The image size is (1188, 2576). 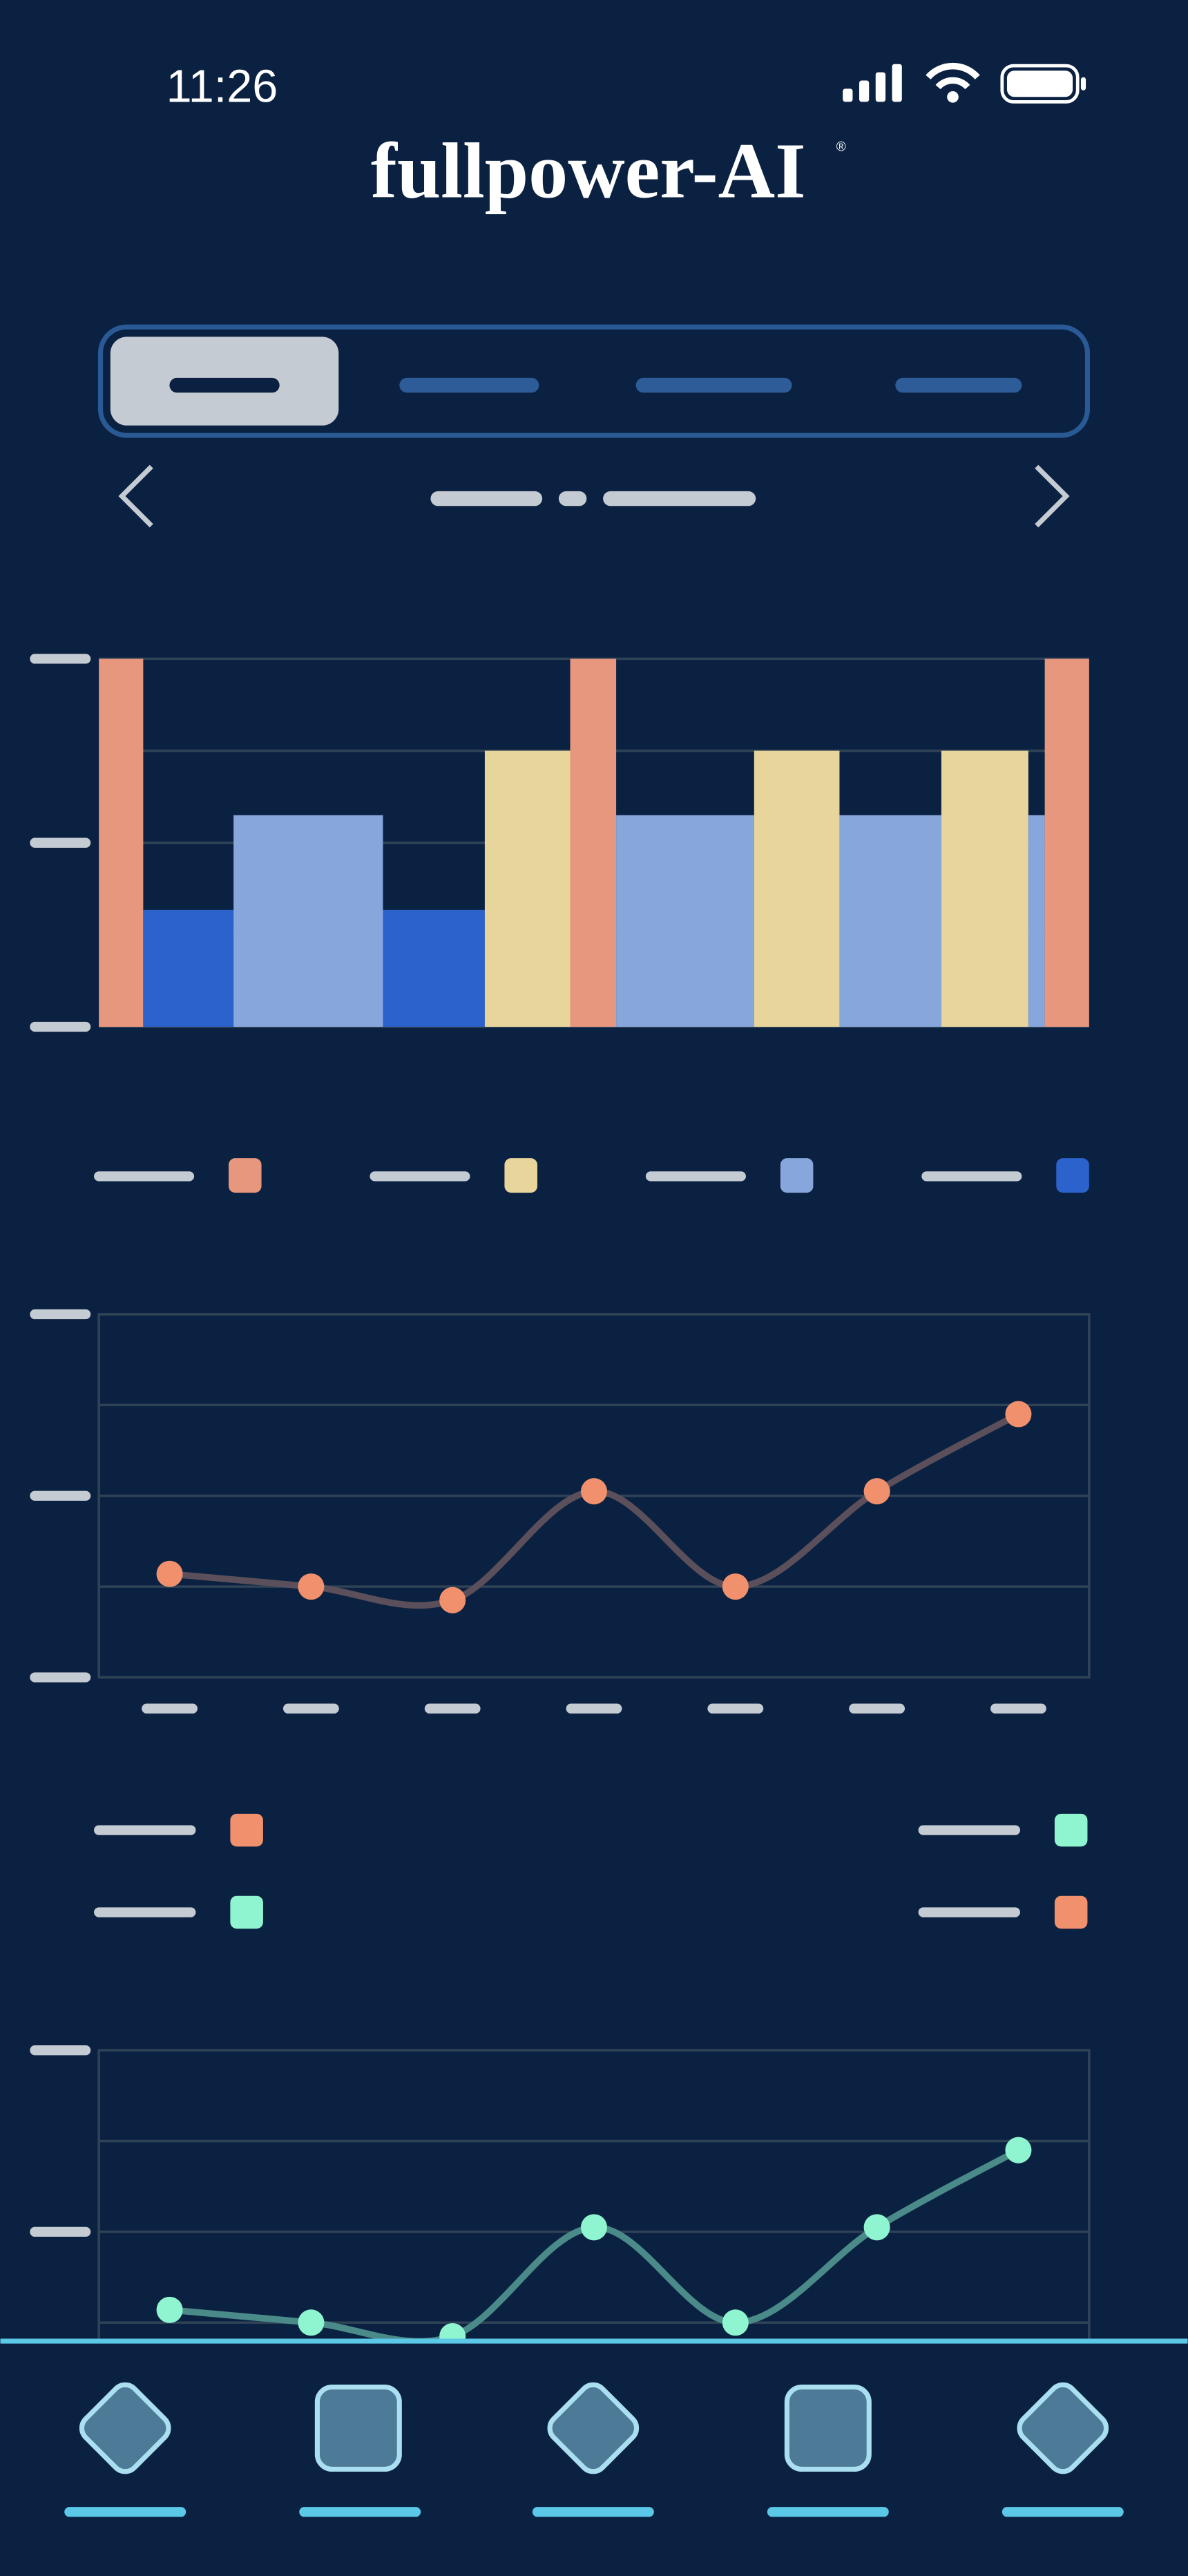 I want to click on prev-arrow, so click(x=135, y=496).